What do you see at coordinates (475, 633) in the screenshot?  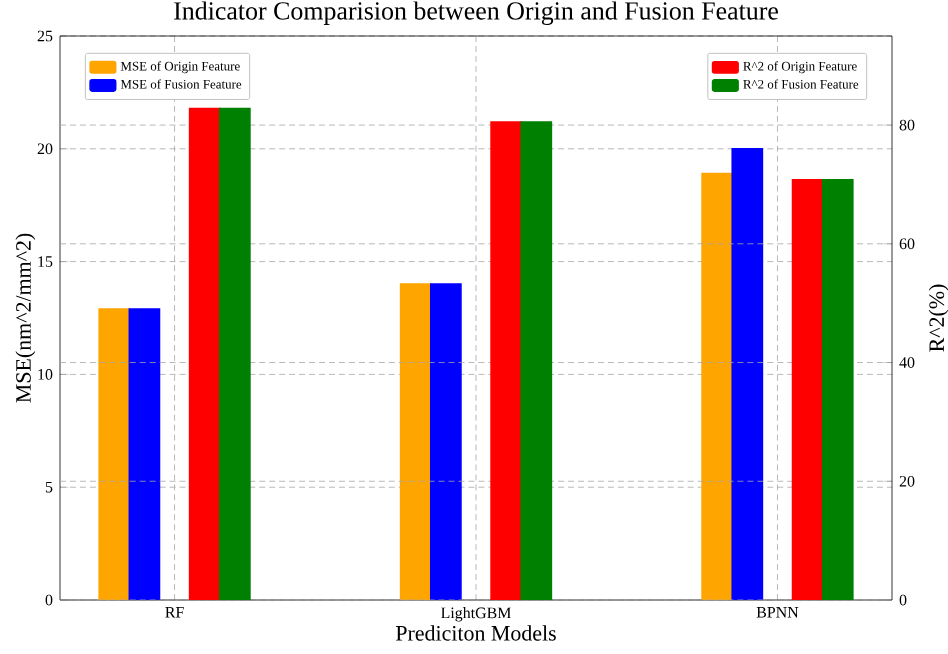 I see `x-axis-title: Prediciton Models` at bounding box center [475, 633].